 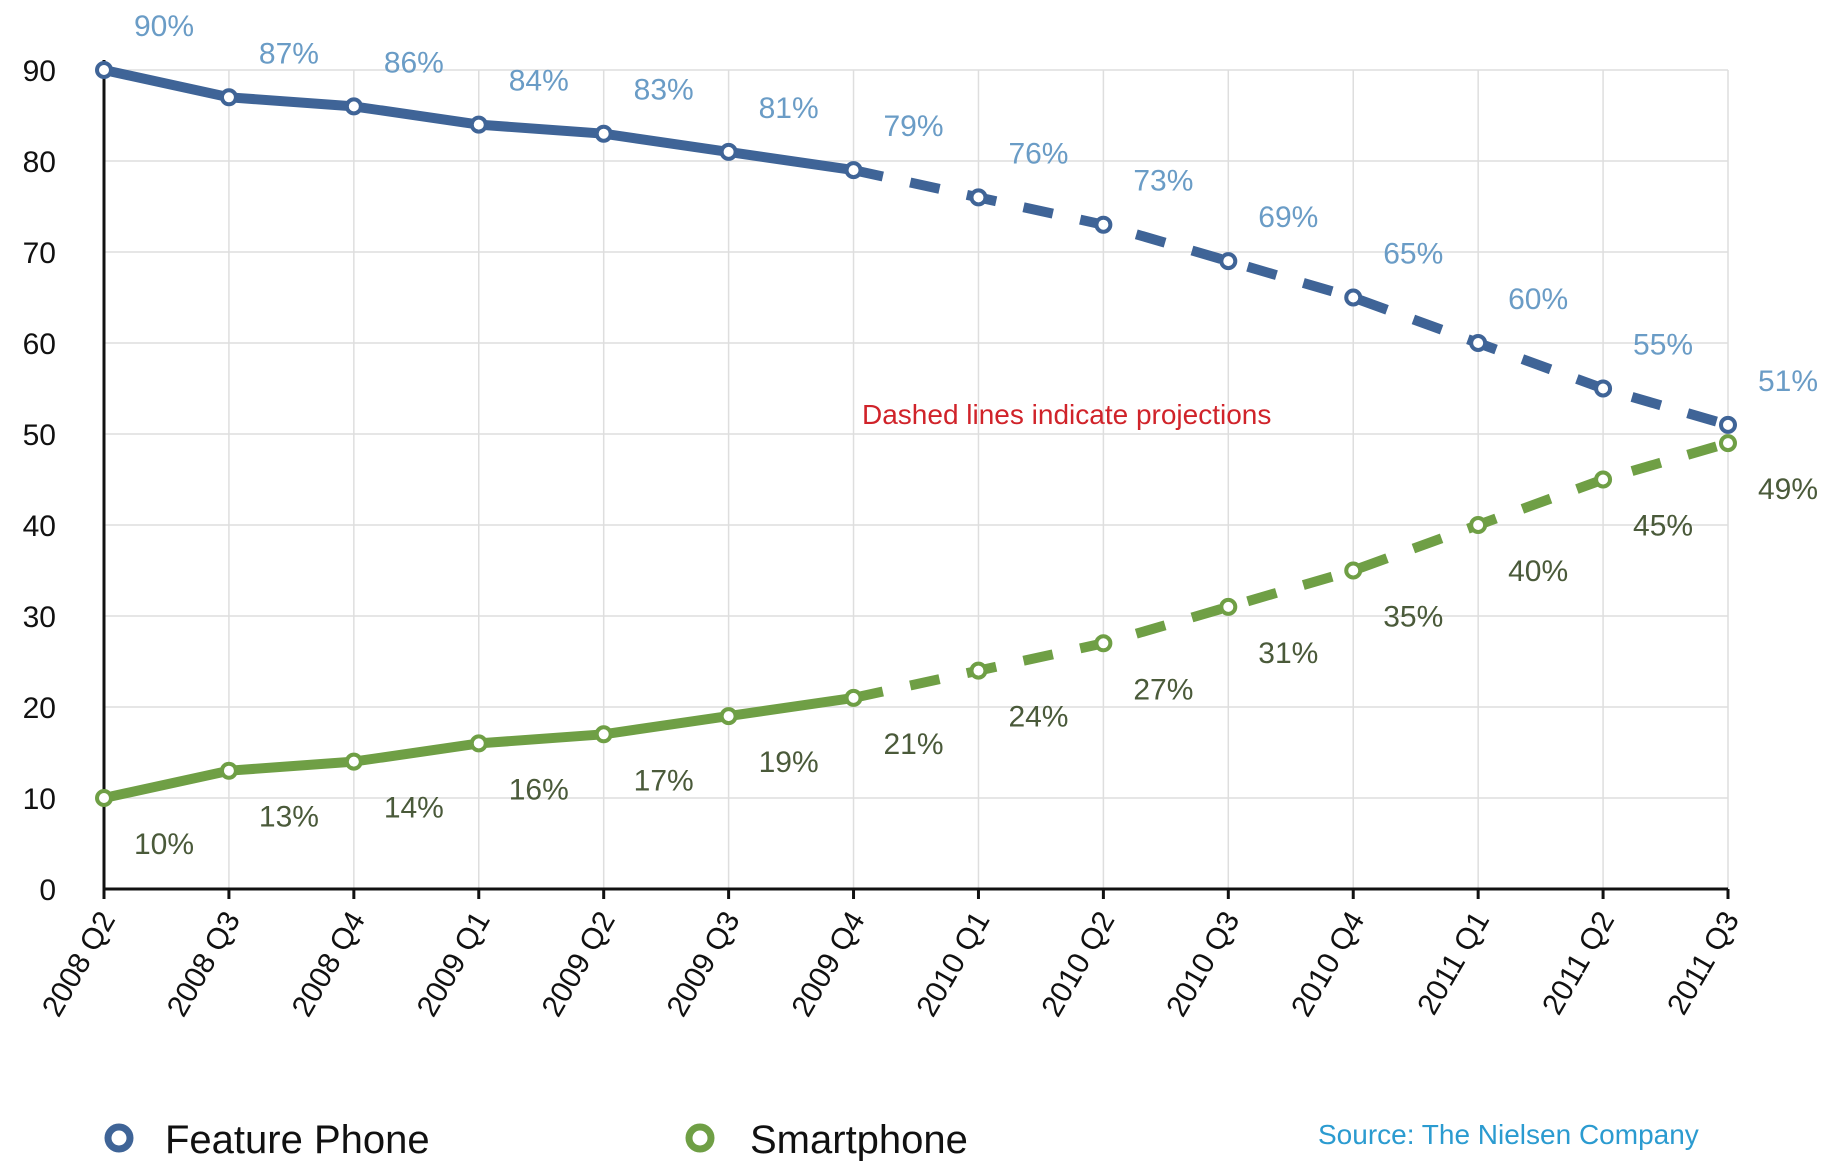 I want to click on y-tick-label: 80, so click(x=39, y=162).